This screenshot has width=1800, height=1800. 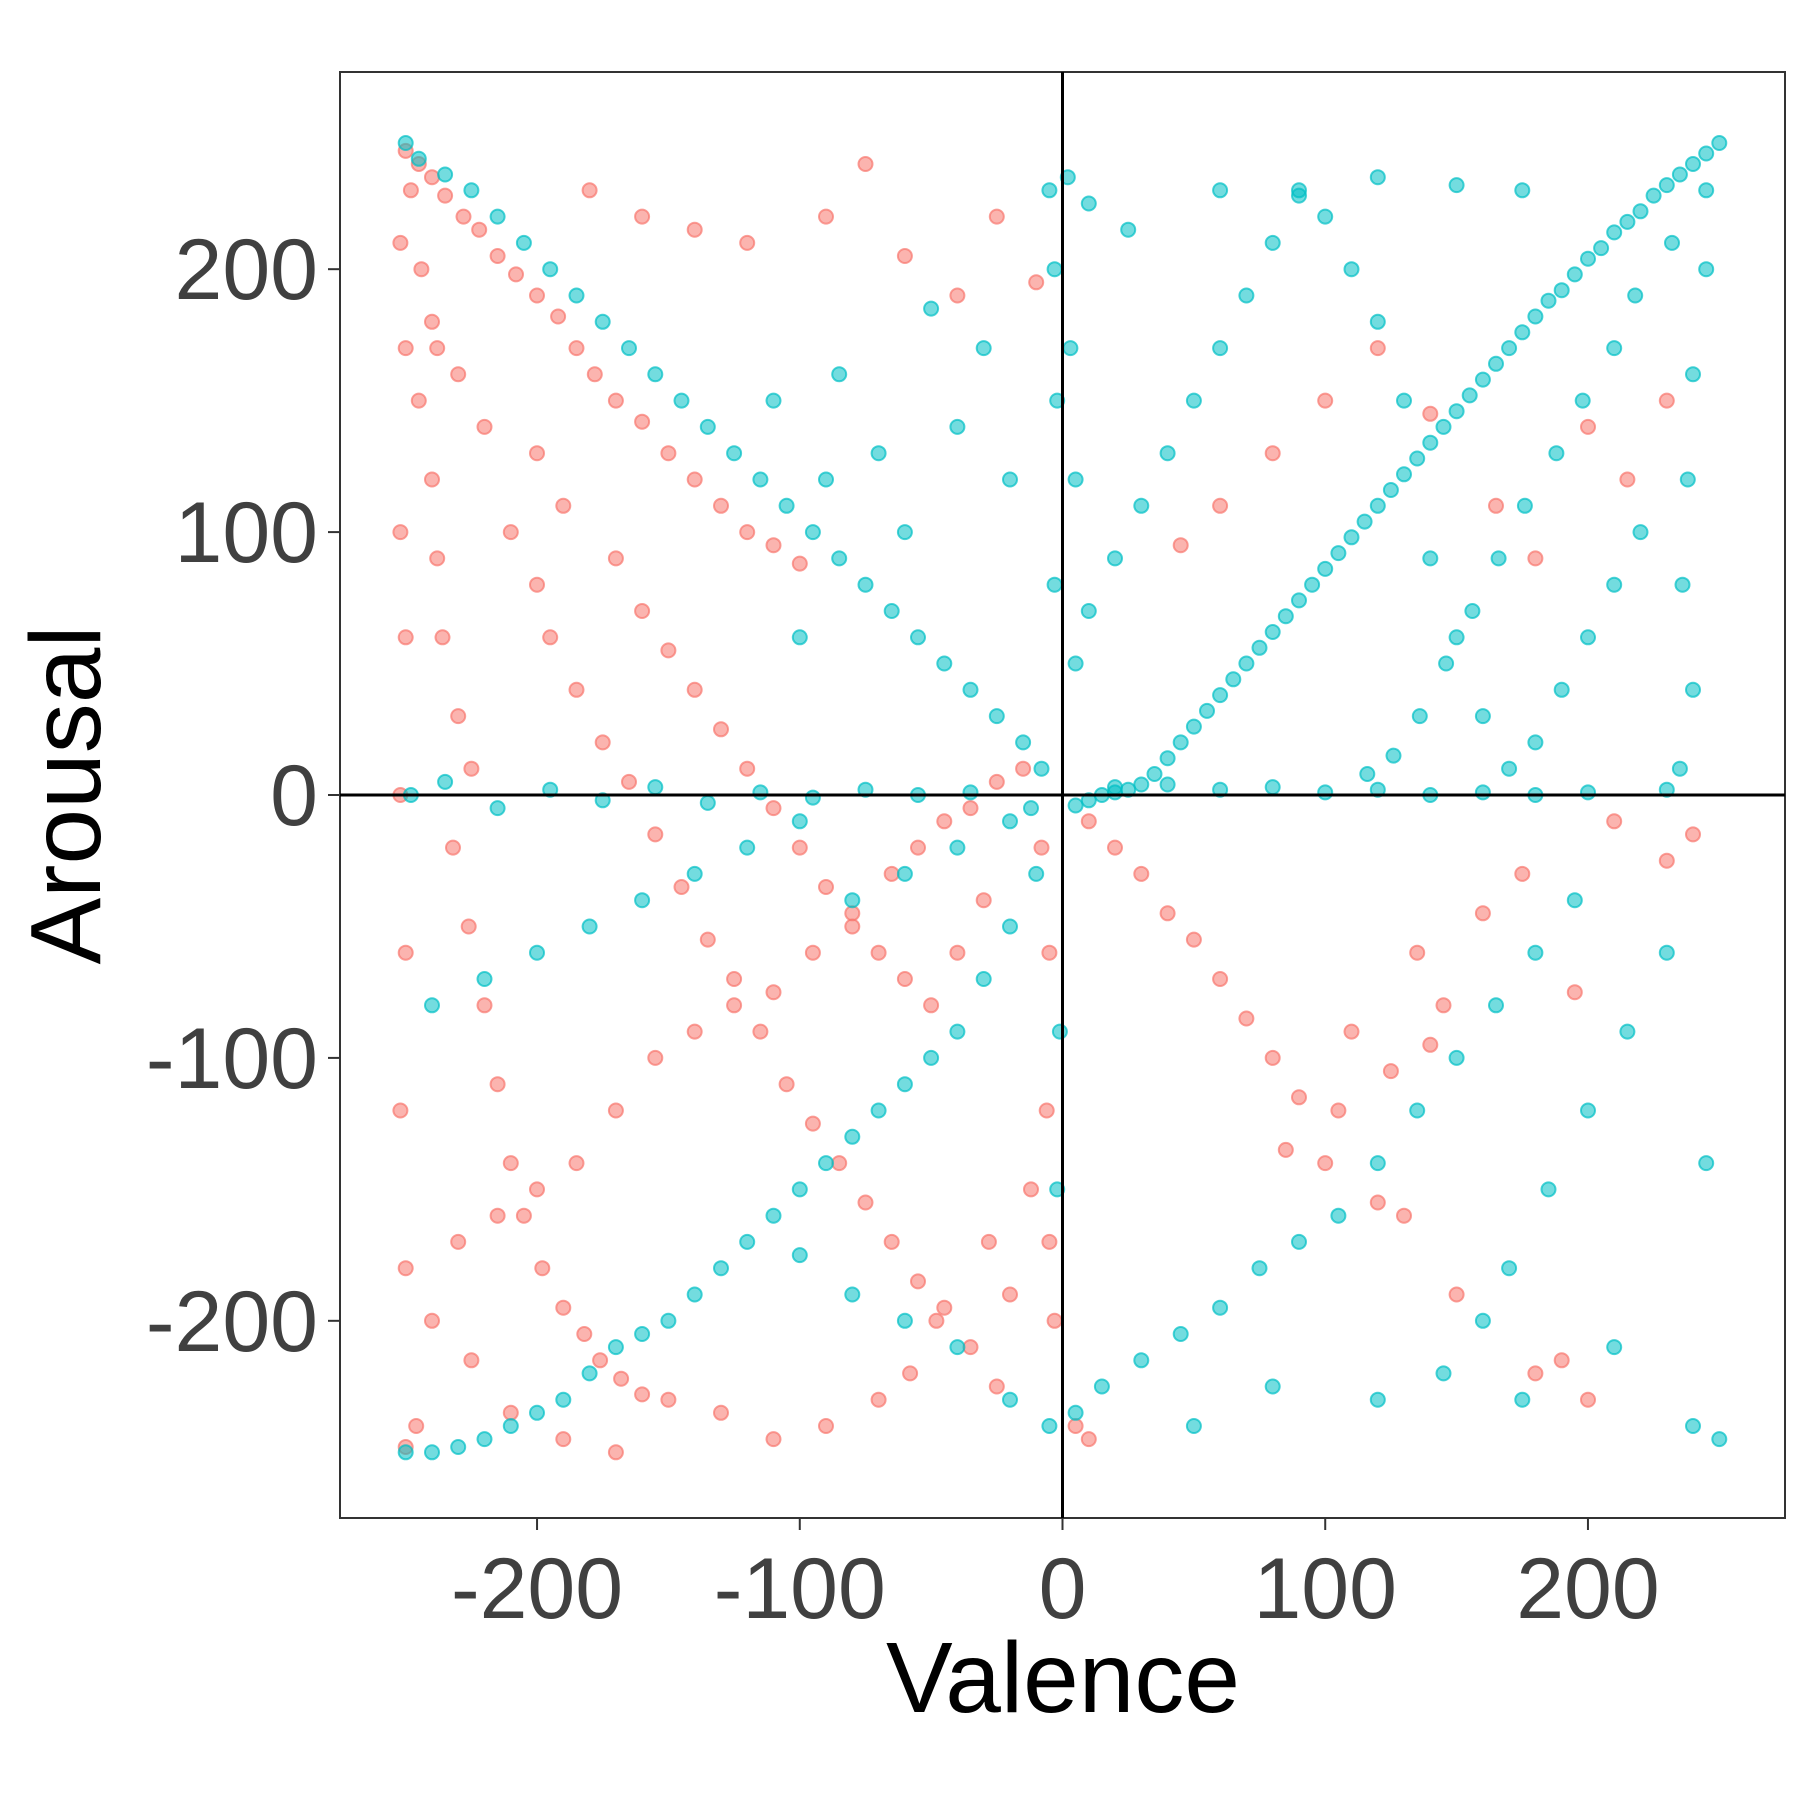 I want to click on y-tick-label: 0, so click(x=294, y=796).